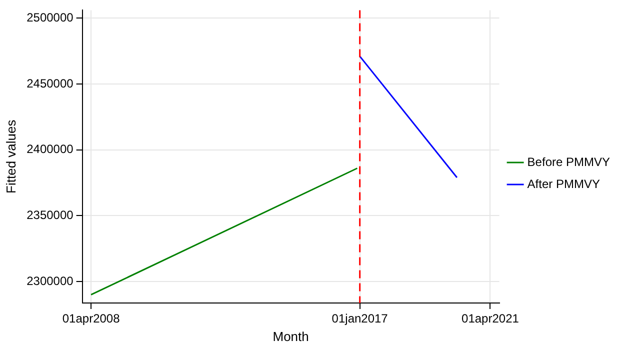 The width and height of the screenshot is (624, 345). Describe the element at coordinates (50, 281) in the screenshot. I see `y-tick-label: 2300000` at that location.